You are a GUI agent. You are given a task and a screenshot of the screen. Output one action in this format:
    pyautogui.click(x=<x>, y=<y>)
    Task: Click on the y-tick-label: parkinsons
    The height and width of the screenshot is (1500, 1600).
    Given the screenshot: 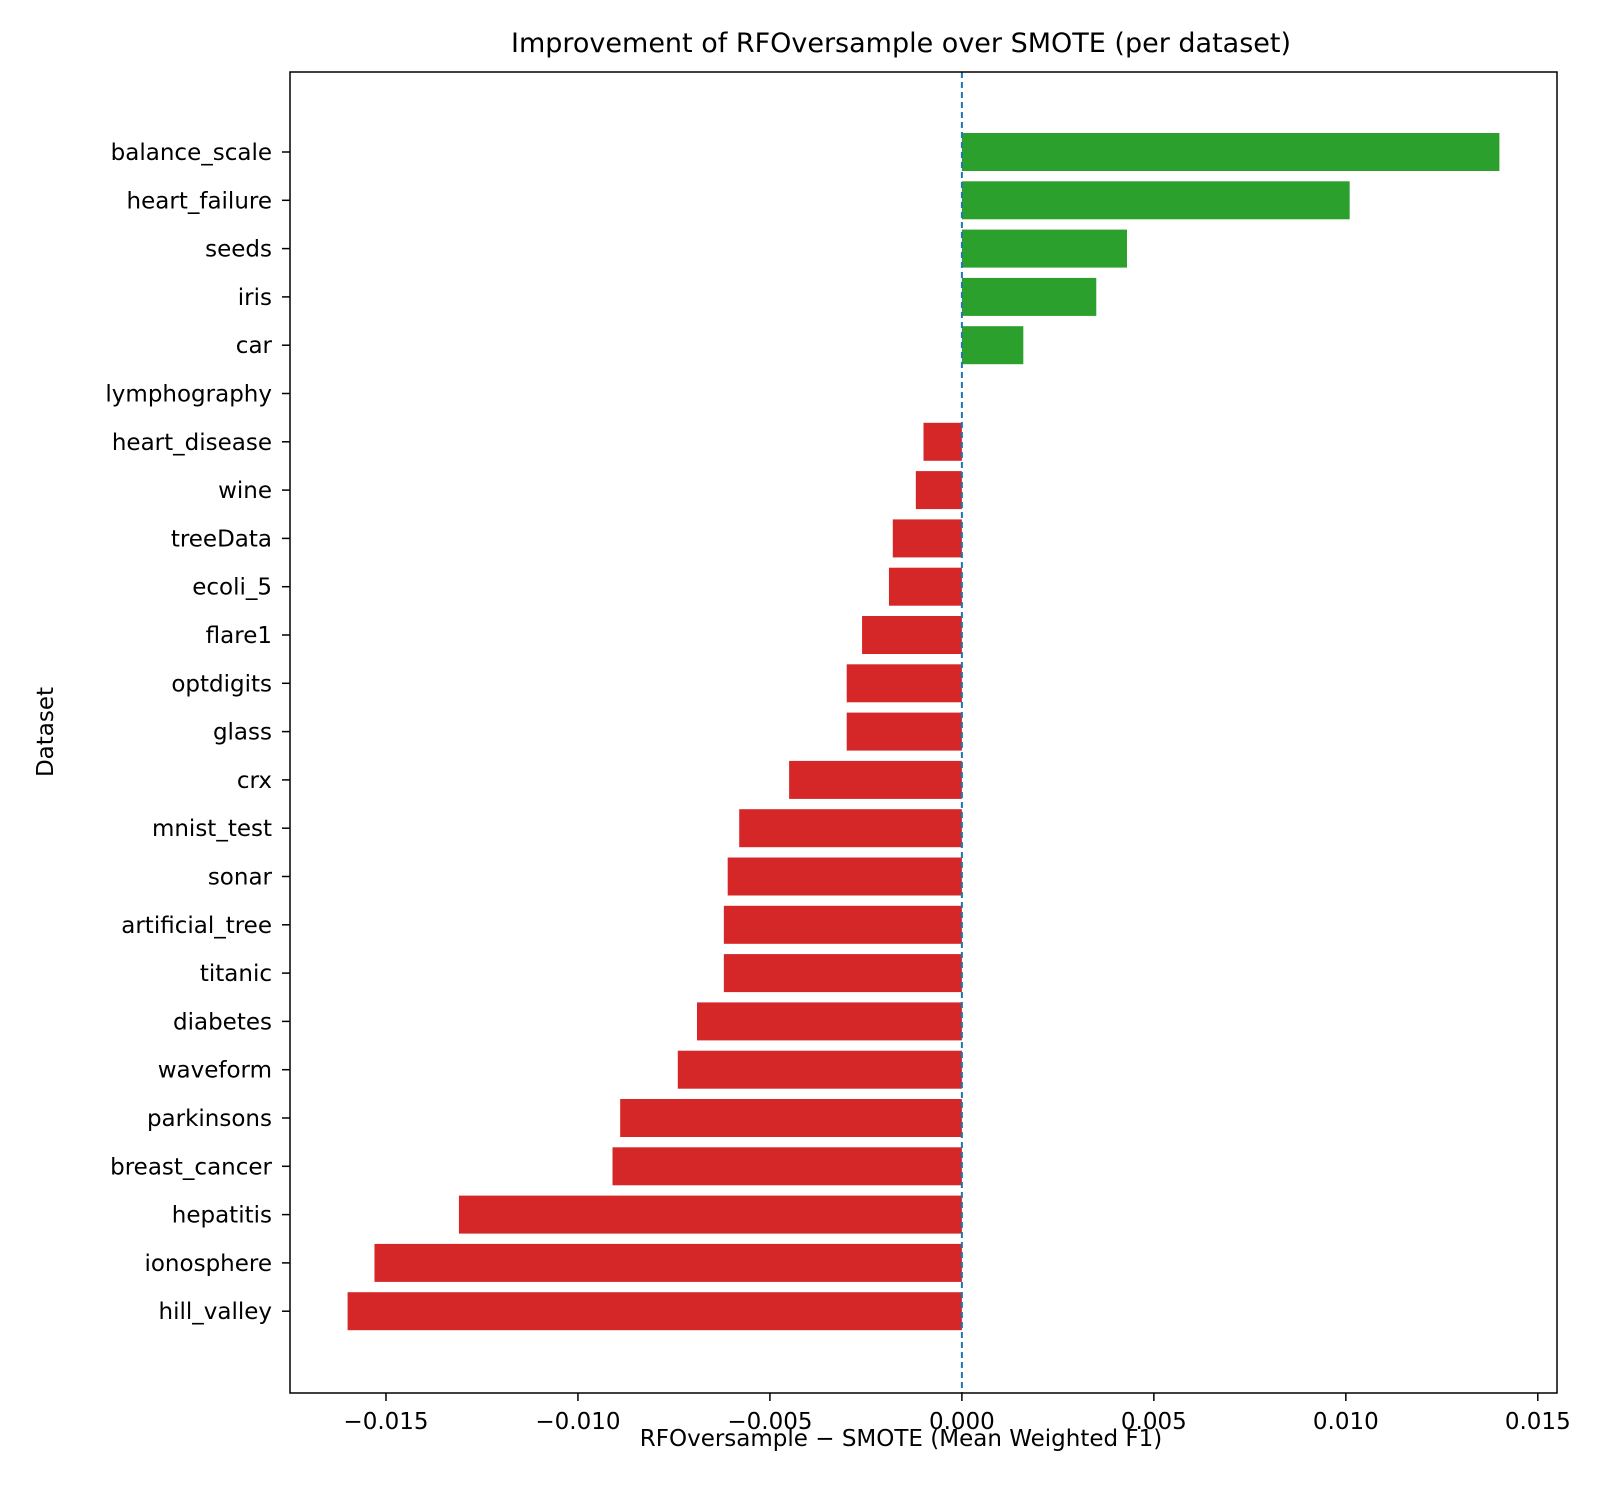 What is the action you would take?
    pyautogui.click(x=209, y=1119)
    